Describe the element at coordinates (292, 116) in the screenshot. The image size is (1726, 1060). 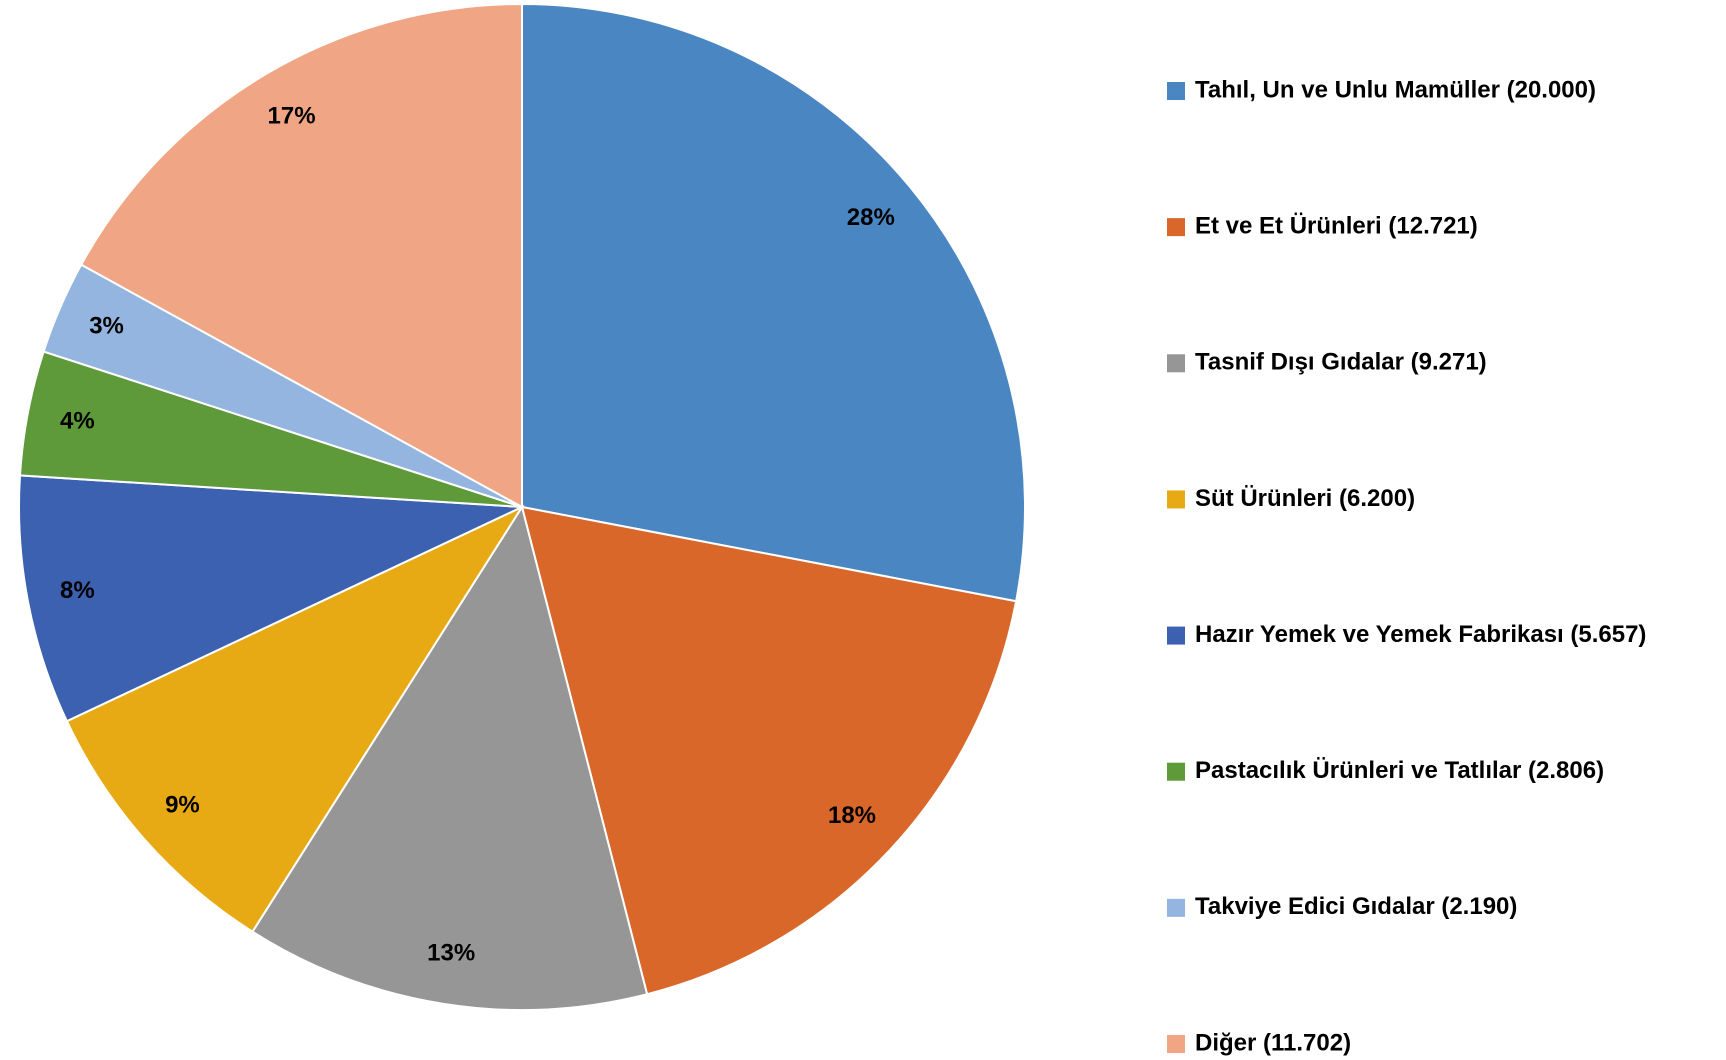
I see `data-label: 17%` at that location.